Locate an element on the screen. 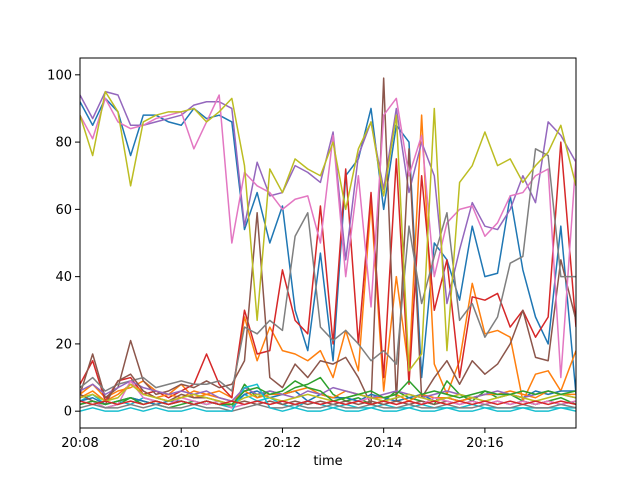 The width and height of the screenshot is (640, 480). x-axis-label: time is located at coordinates (327, 461).